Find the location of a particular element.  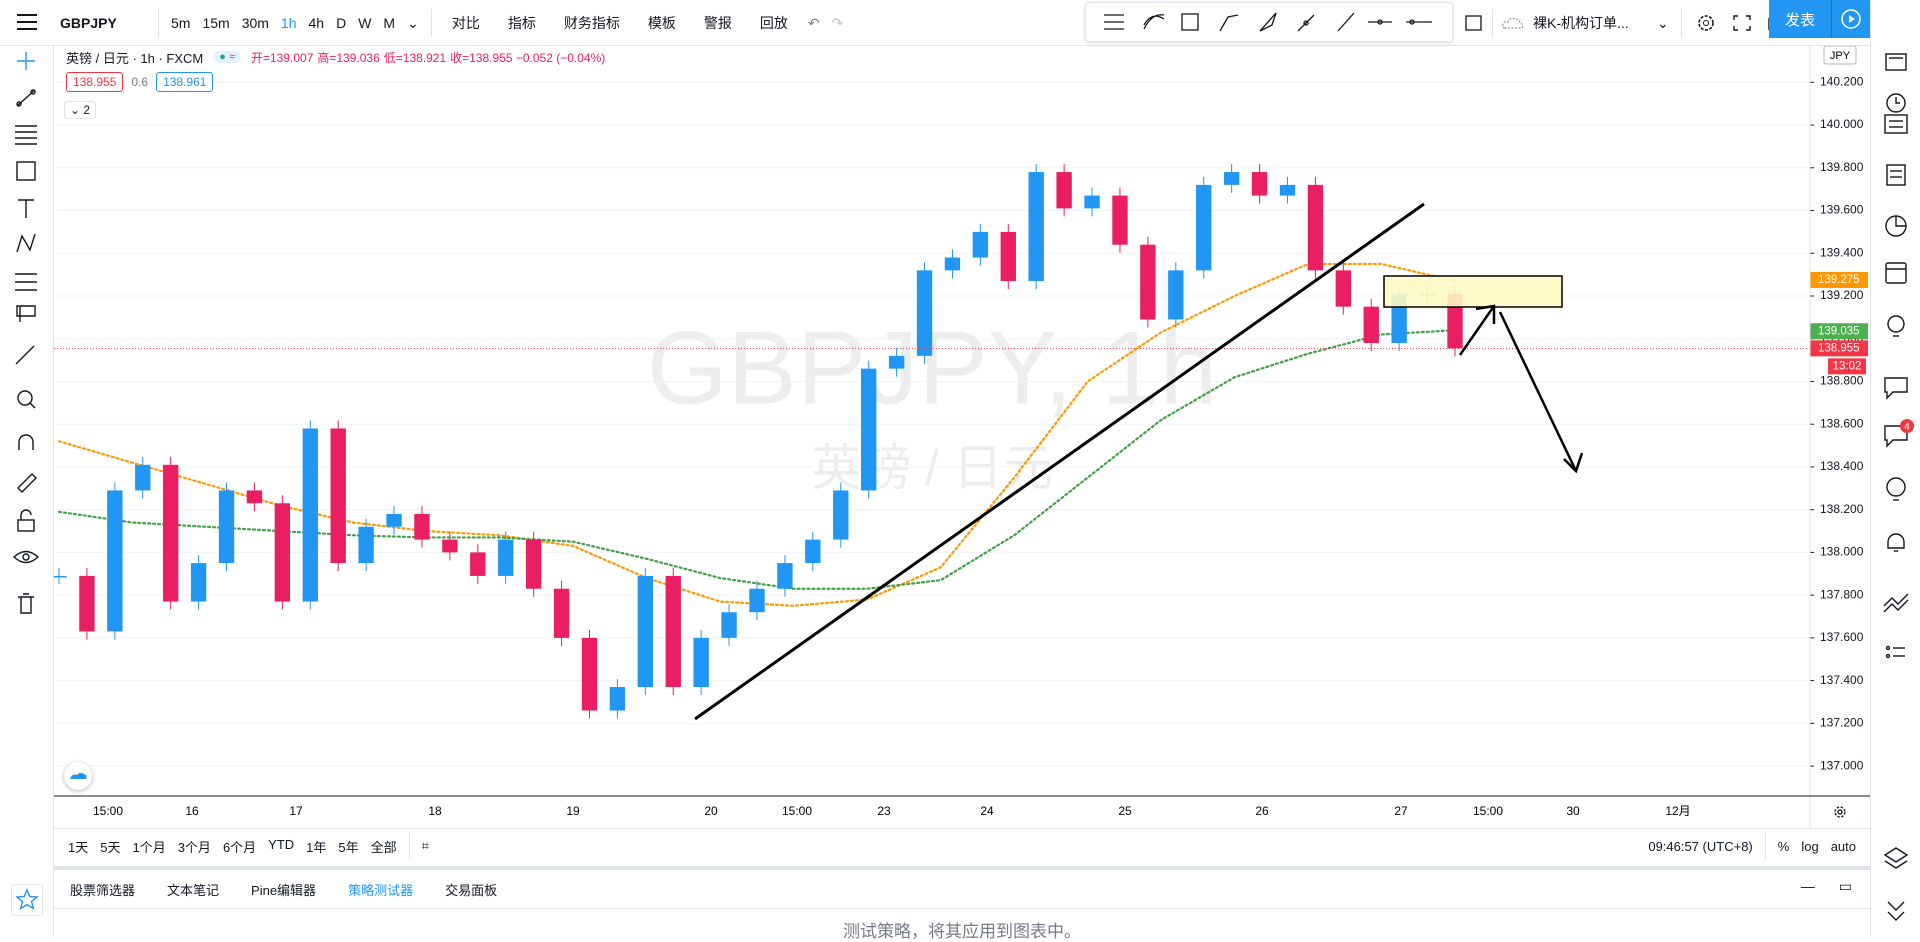

interval: M is located at coordinates (389, 23).